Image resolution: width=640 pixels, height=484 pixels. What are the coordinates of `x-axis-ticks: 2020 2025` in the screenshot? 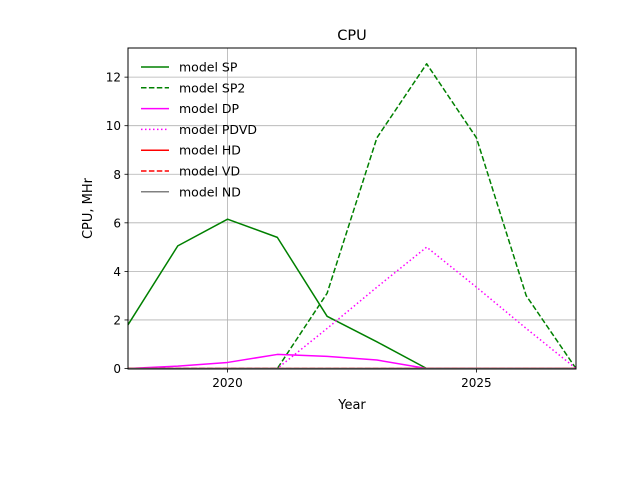 It's located at (352, 379).